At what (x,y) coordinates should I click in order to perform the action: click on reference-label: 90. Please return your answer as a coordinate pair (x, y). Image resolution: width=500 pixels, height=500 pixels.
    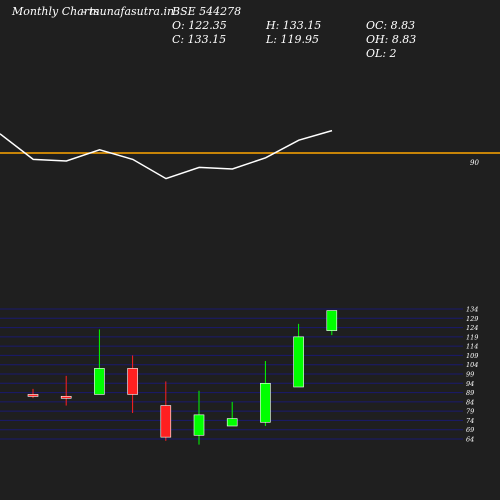
    Looking at the image, I should click on (474, 163).